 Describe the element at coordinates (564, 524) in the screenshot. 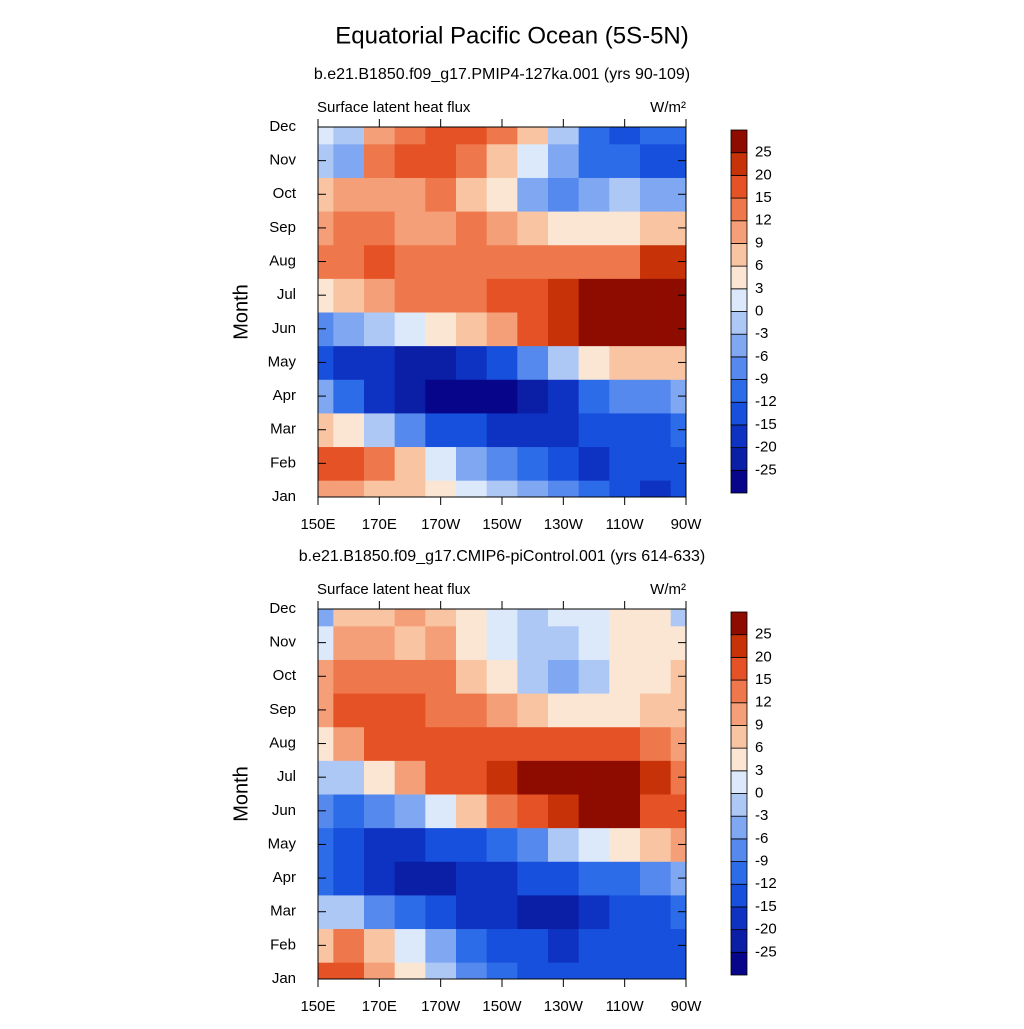

I see `x-tick-label: 130W` at that location.